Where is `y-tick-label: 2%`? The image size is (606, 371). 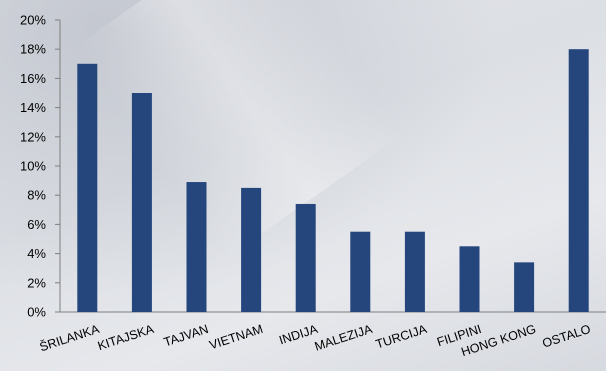 y-tick-label: 2% is located at coordinates (36, 282).